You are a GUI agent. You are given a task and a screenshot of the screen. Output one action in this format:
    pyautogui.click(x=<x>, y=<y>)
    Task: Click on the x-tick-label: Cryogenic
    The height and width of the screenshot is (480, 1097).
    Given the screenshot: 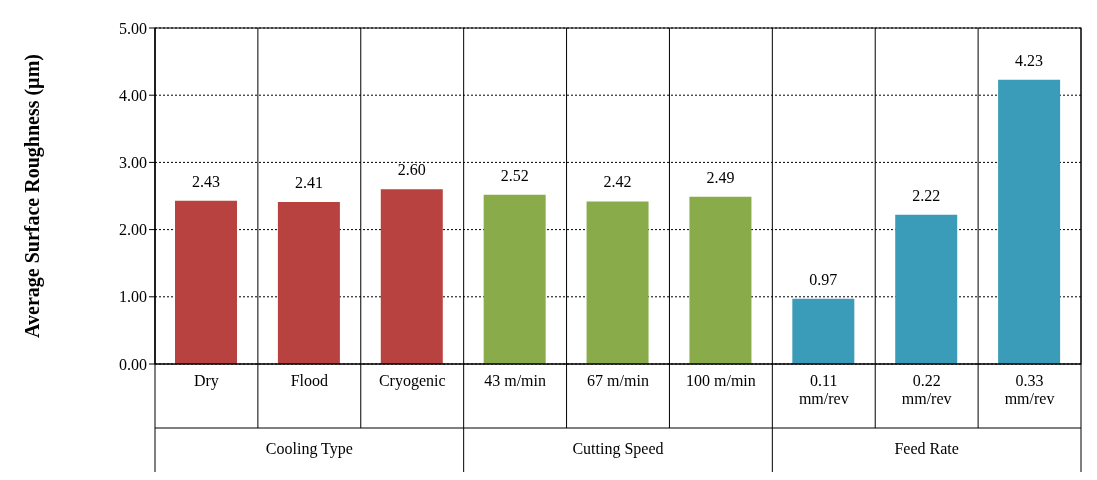 What is the action you would take?
    pyautogui.click(x=412, y=381)
    